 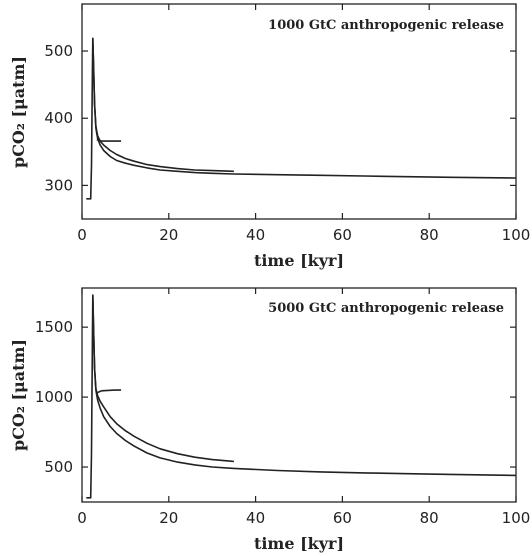 I want to click on bottom-panel-ytick-label: 1000, so click(x=54, y=397).